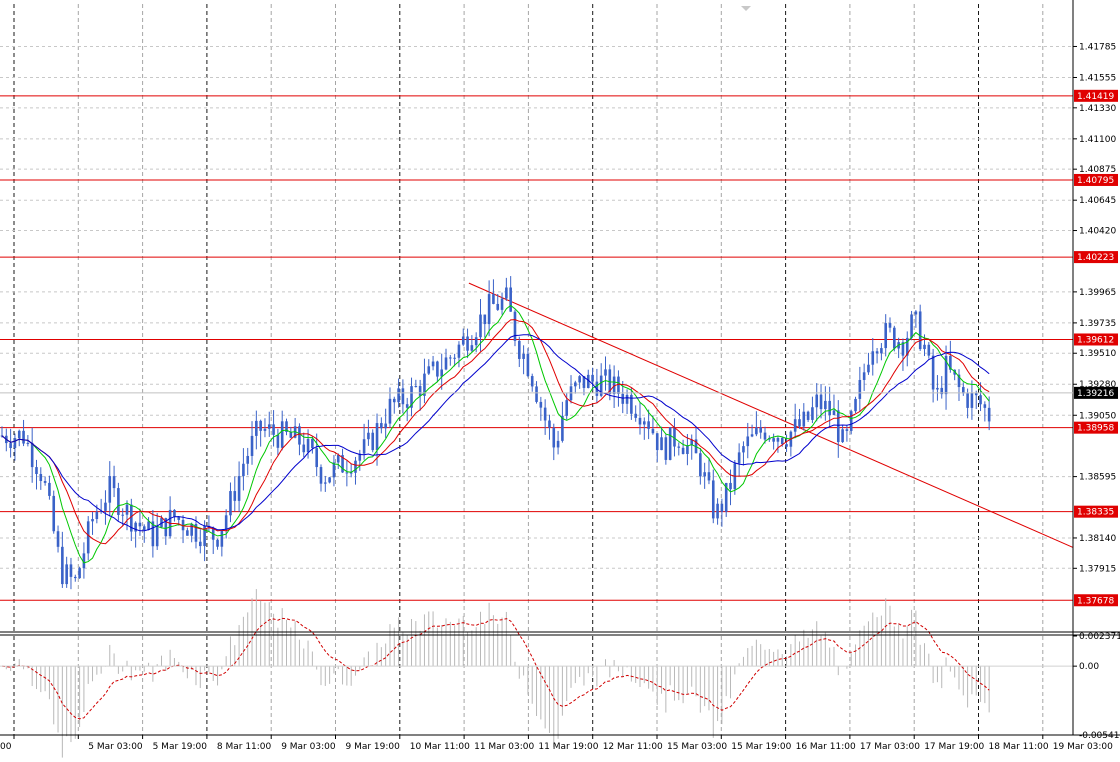  I want to click on time-tick-label: 10 Mar 11:00, so click(440, 747).